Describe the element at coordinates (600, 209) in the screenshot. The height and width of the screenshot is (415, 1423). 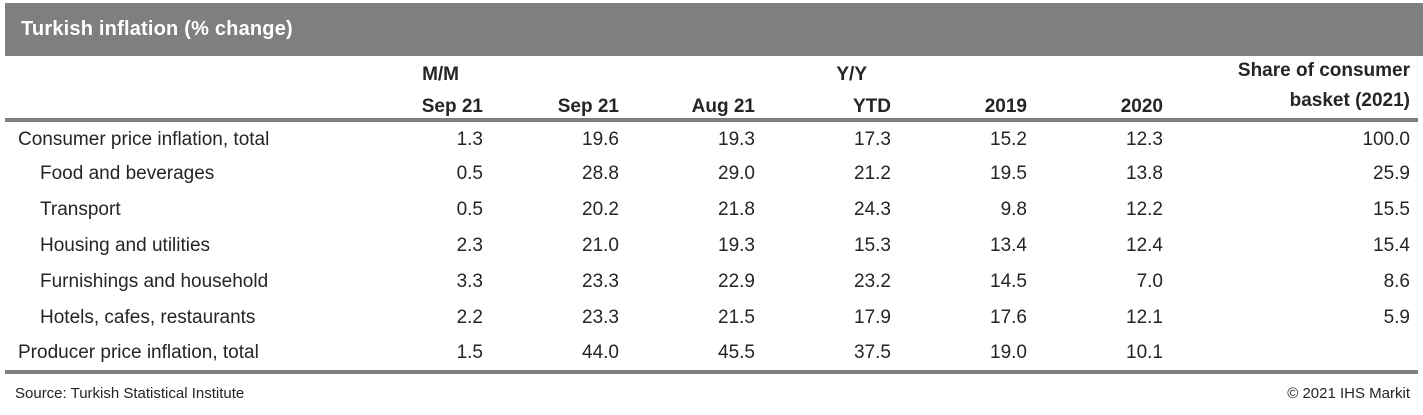
I see `cell-value: 20.2` at that location.